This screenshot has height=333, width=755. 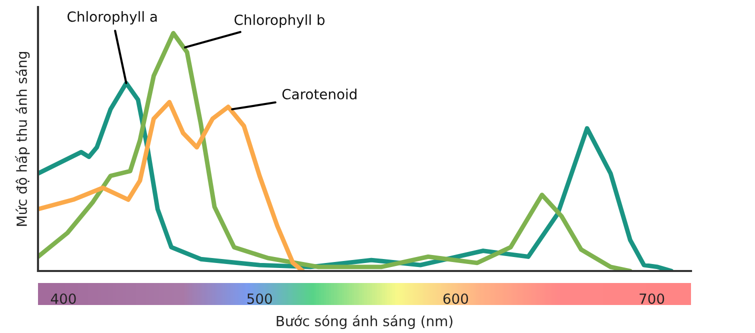 What do you see at coordinates (22, 139) in the screenshot?
I see `y-axis-title: Mức độ hấp thu ánh sáng` at bounding box center [22, 139].